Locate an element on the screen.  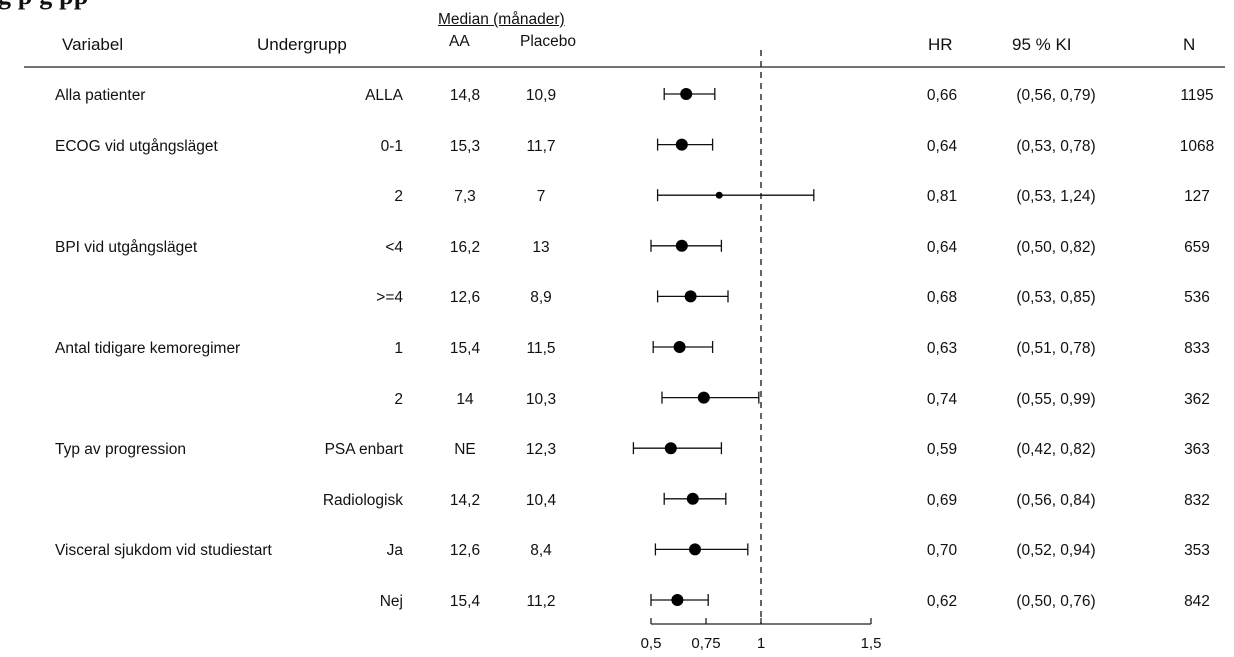
row-aa: 14 is located at coordinates (465, 399).